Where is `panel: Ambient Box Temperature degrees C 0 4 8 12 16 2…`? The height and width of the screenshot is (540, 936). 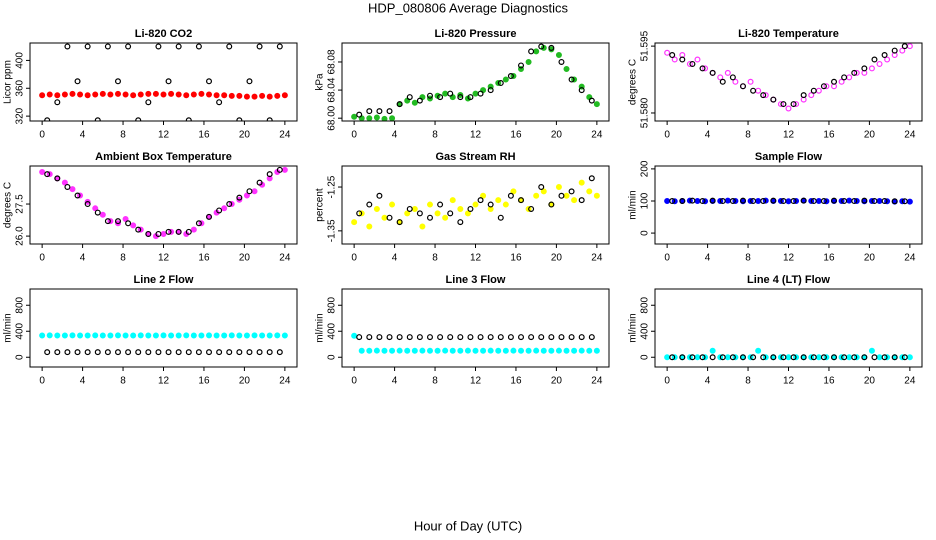
panel: Ambient Box Temperature degrees C 0 4 8 12 16 2… is located at coordinates (150, 207).